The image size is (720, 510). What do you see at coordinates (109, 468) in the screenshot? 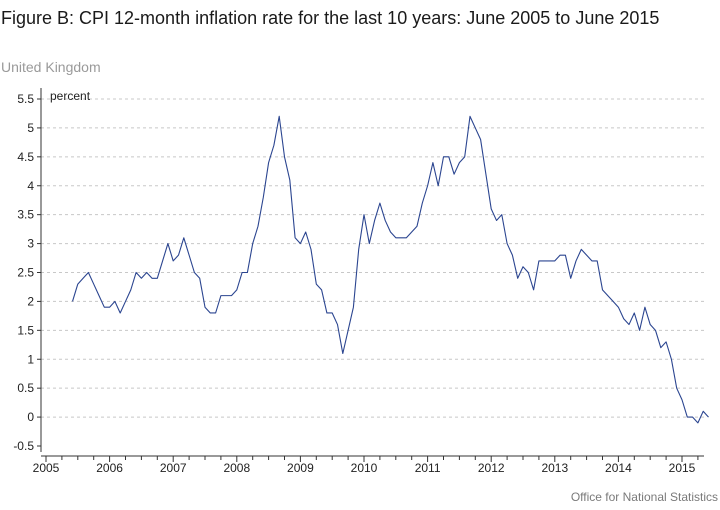
I see `x-tick-label: 2006` at bounding box center [109, 468].